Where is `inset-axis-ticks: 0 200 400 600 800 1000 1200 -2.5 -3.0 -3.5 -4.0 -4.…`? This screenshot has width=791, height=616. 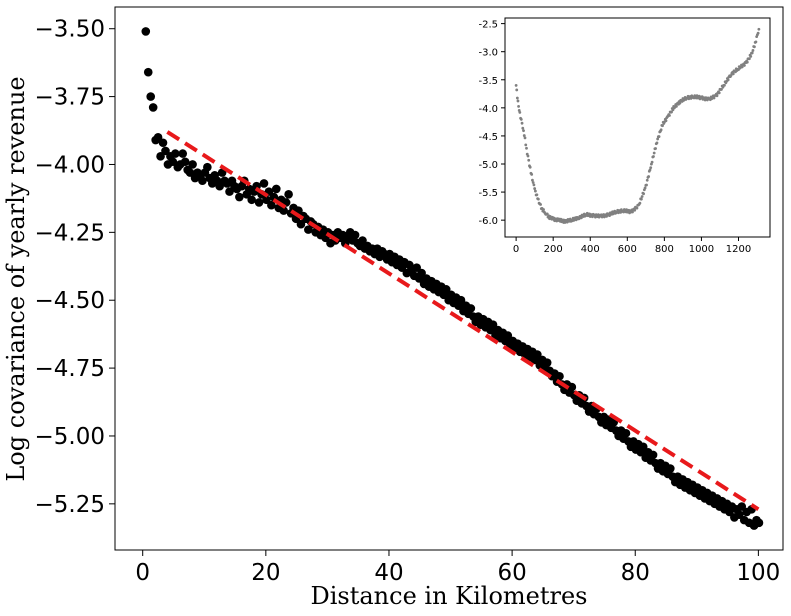 inset-axis-ticks: 0 200 400 600 800 1000 1200 -2.5 -3.0 -3.5 -4.0 -4.… is located at coordinates (614, 137).